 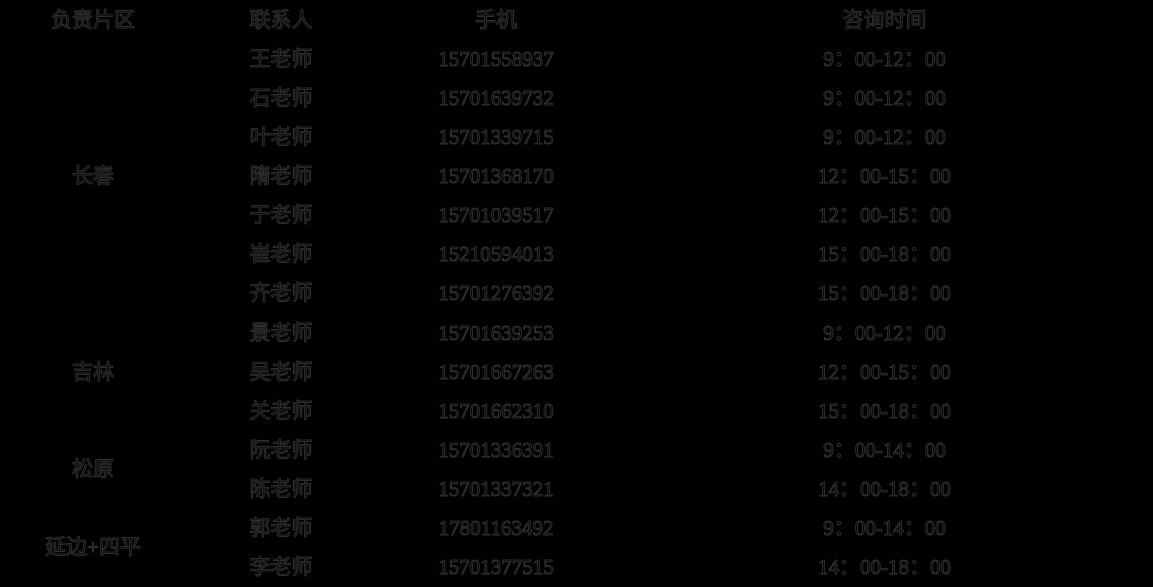 What do you see at coordinates (576, 411) in the screenshot?
I see `table-row: 关老师 15701662310 15：00-18：00` at bounding box center [576, 411].